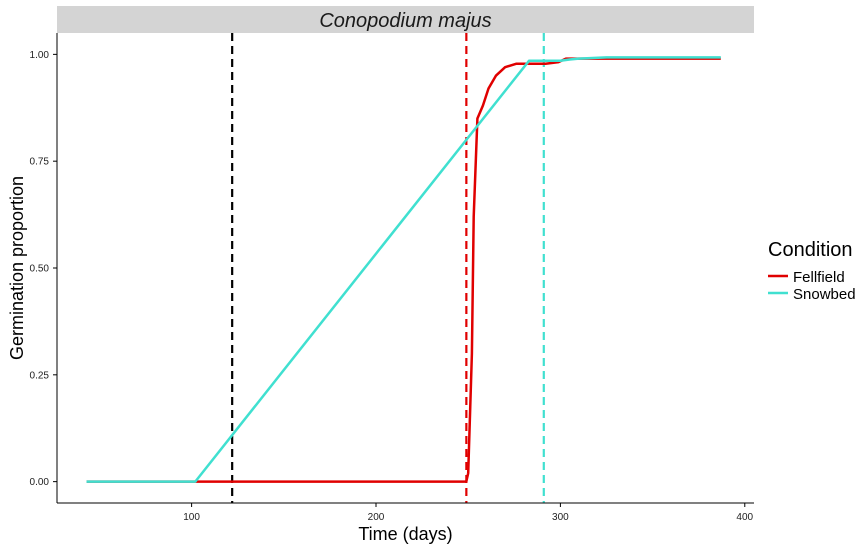 The image size is (866, 550). Describe the element at coordinates (40, 375) in the screenshot. I see `y-tick-label-1: 0.25` at that location.